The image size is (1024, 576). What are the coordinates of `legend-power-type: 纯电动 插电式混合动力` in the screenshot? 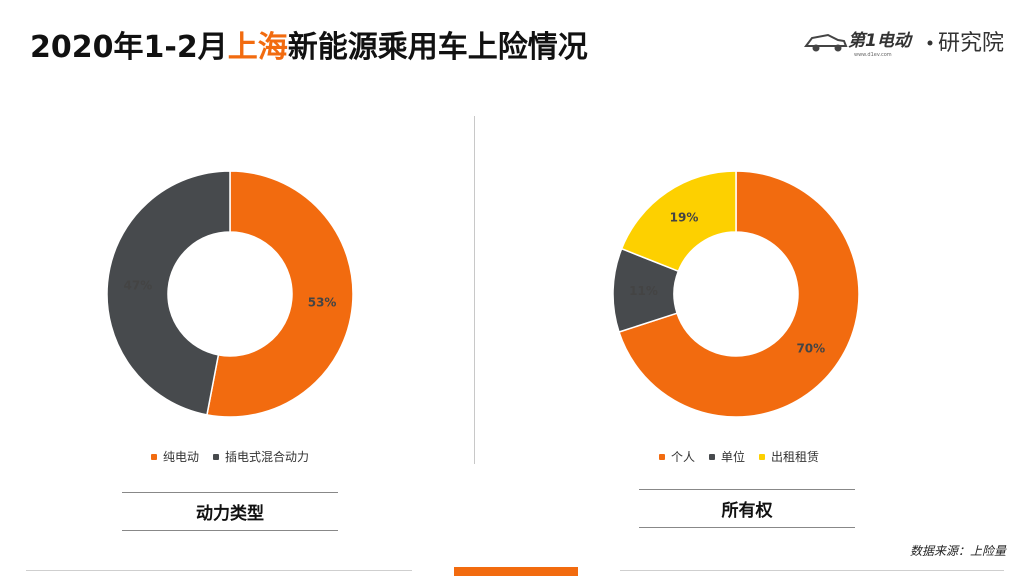 It's located at (230, 456).